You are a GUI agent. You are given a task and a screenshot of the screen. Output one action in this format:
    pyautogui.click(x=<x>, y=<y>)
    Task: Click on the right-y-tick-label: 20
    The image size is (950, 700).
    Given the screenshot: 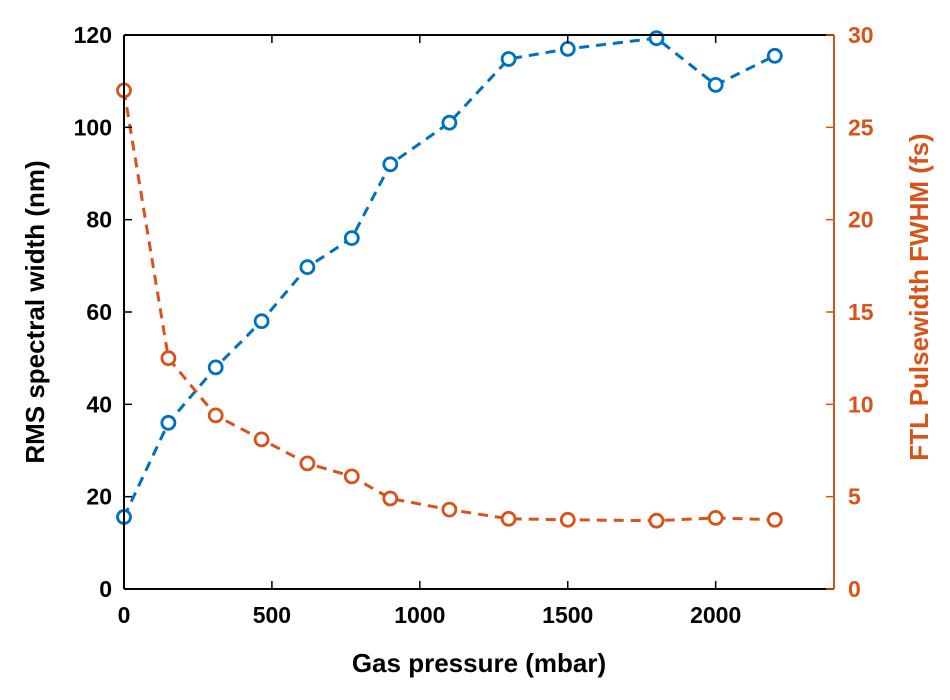 What is the action you would take?
    pyautogui.click(x=861, y=220)
    